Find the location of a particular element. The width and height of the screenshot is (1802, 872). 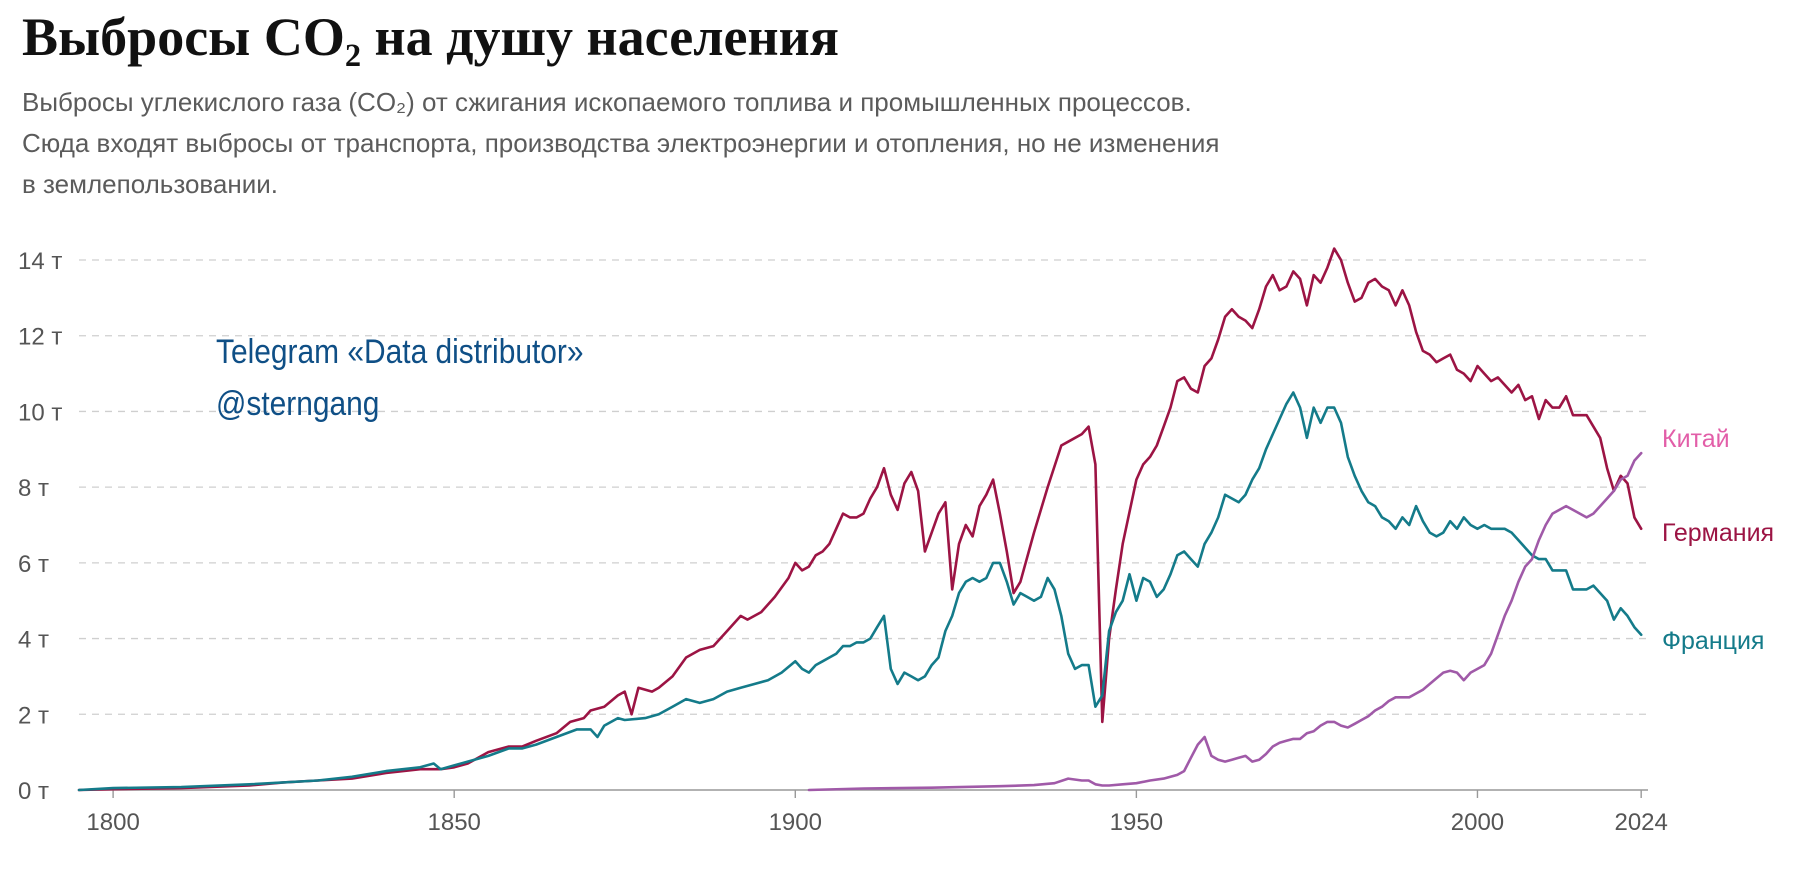

series-label: Германия is located at coordinates (1718, 533).